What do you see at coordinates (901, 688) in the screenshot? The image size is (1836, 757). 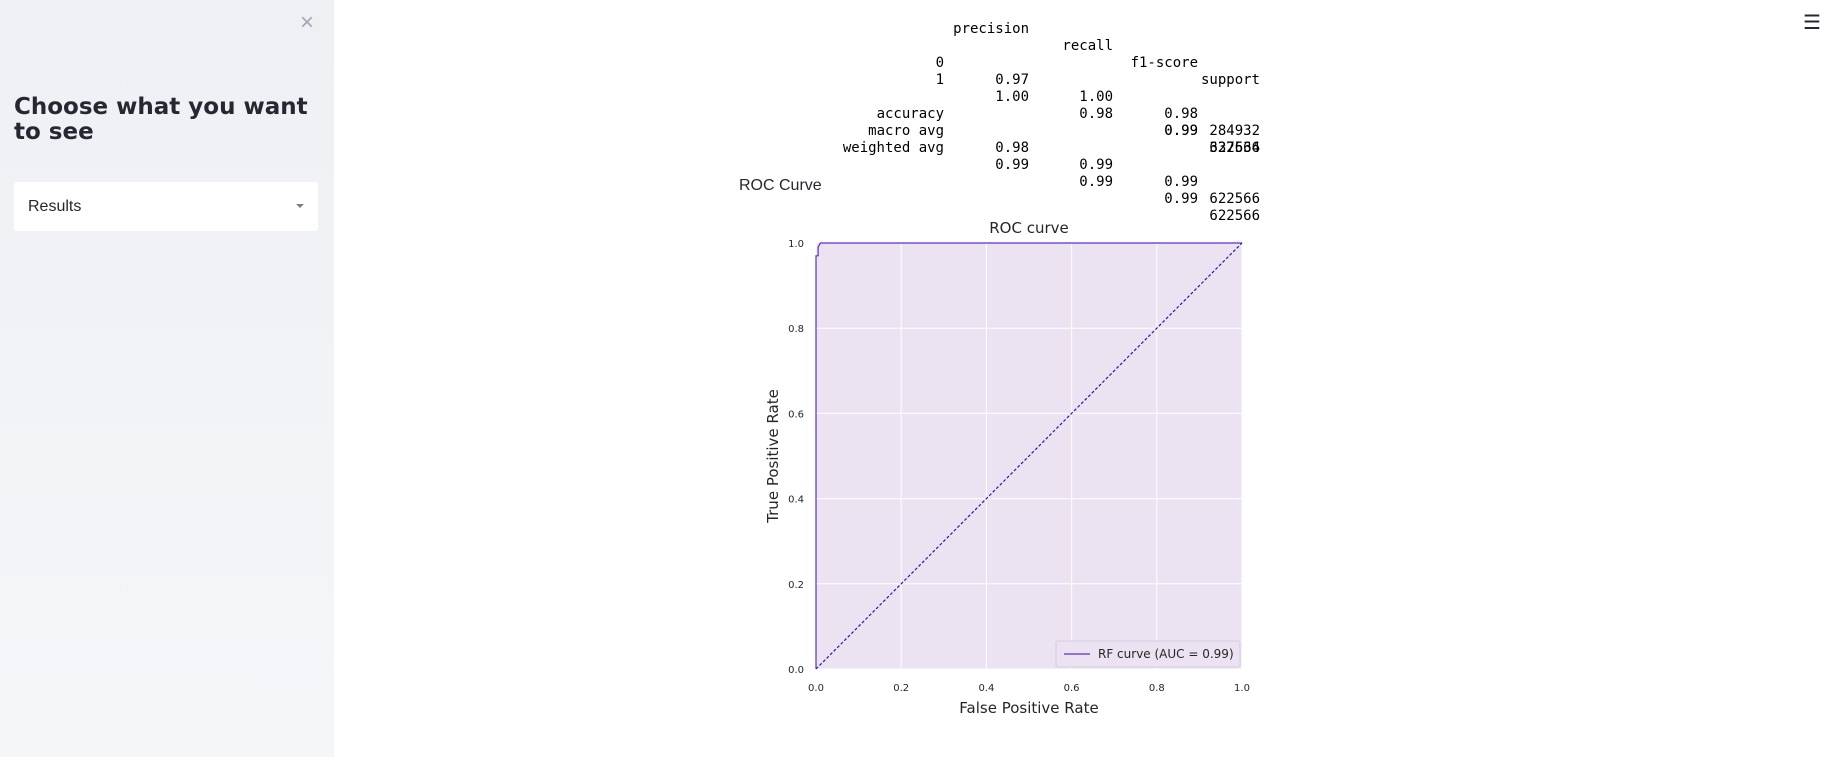 I see `x-tick-label: 0.2` at bounding box center [901, 688].